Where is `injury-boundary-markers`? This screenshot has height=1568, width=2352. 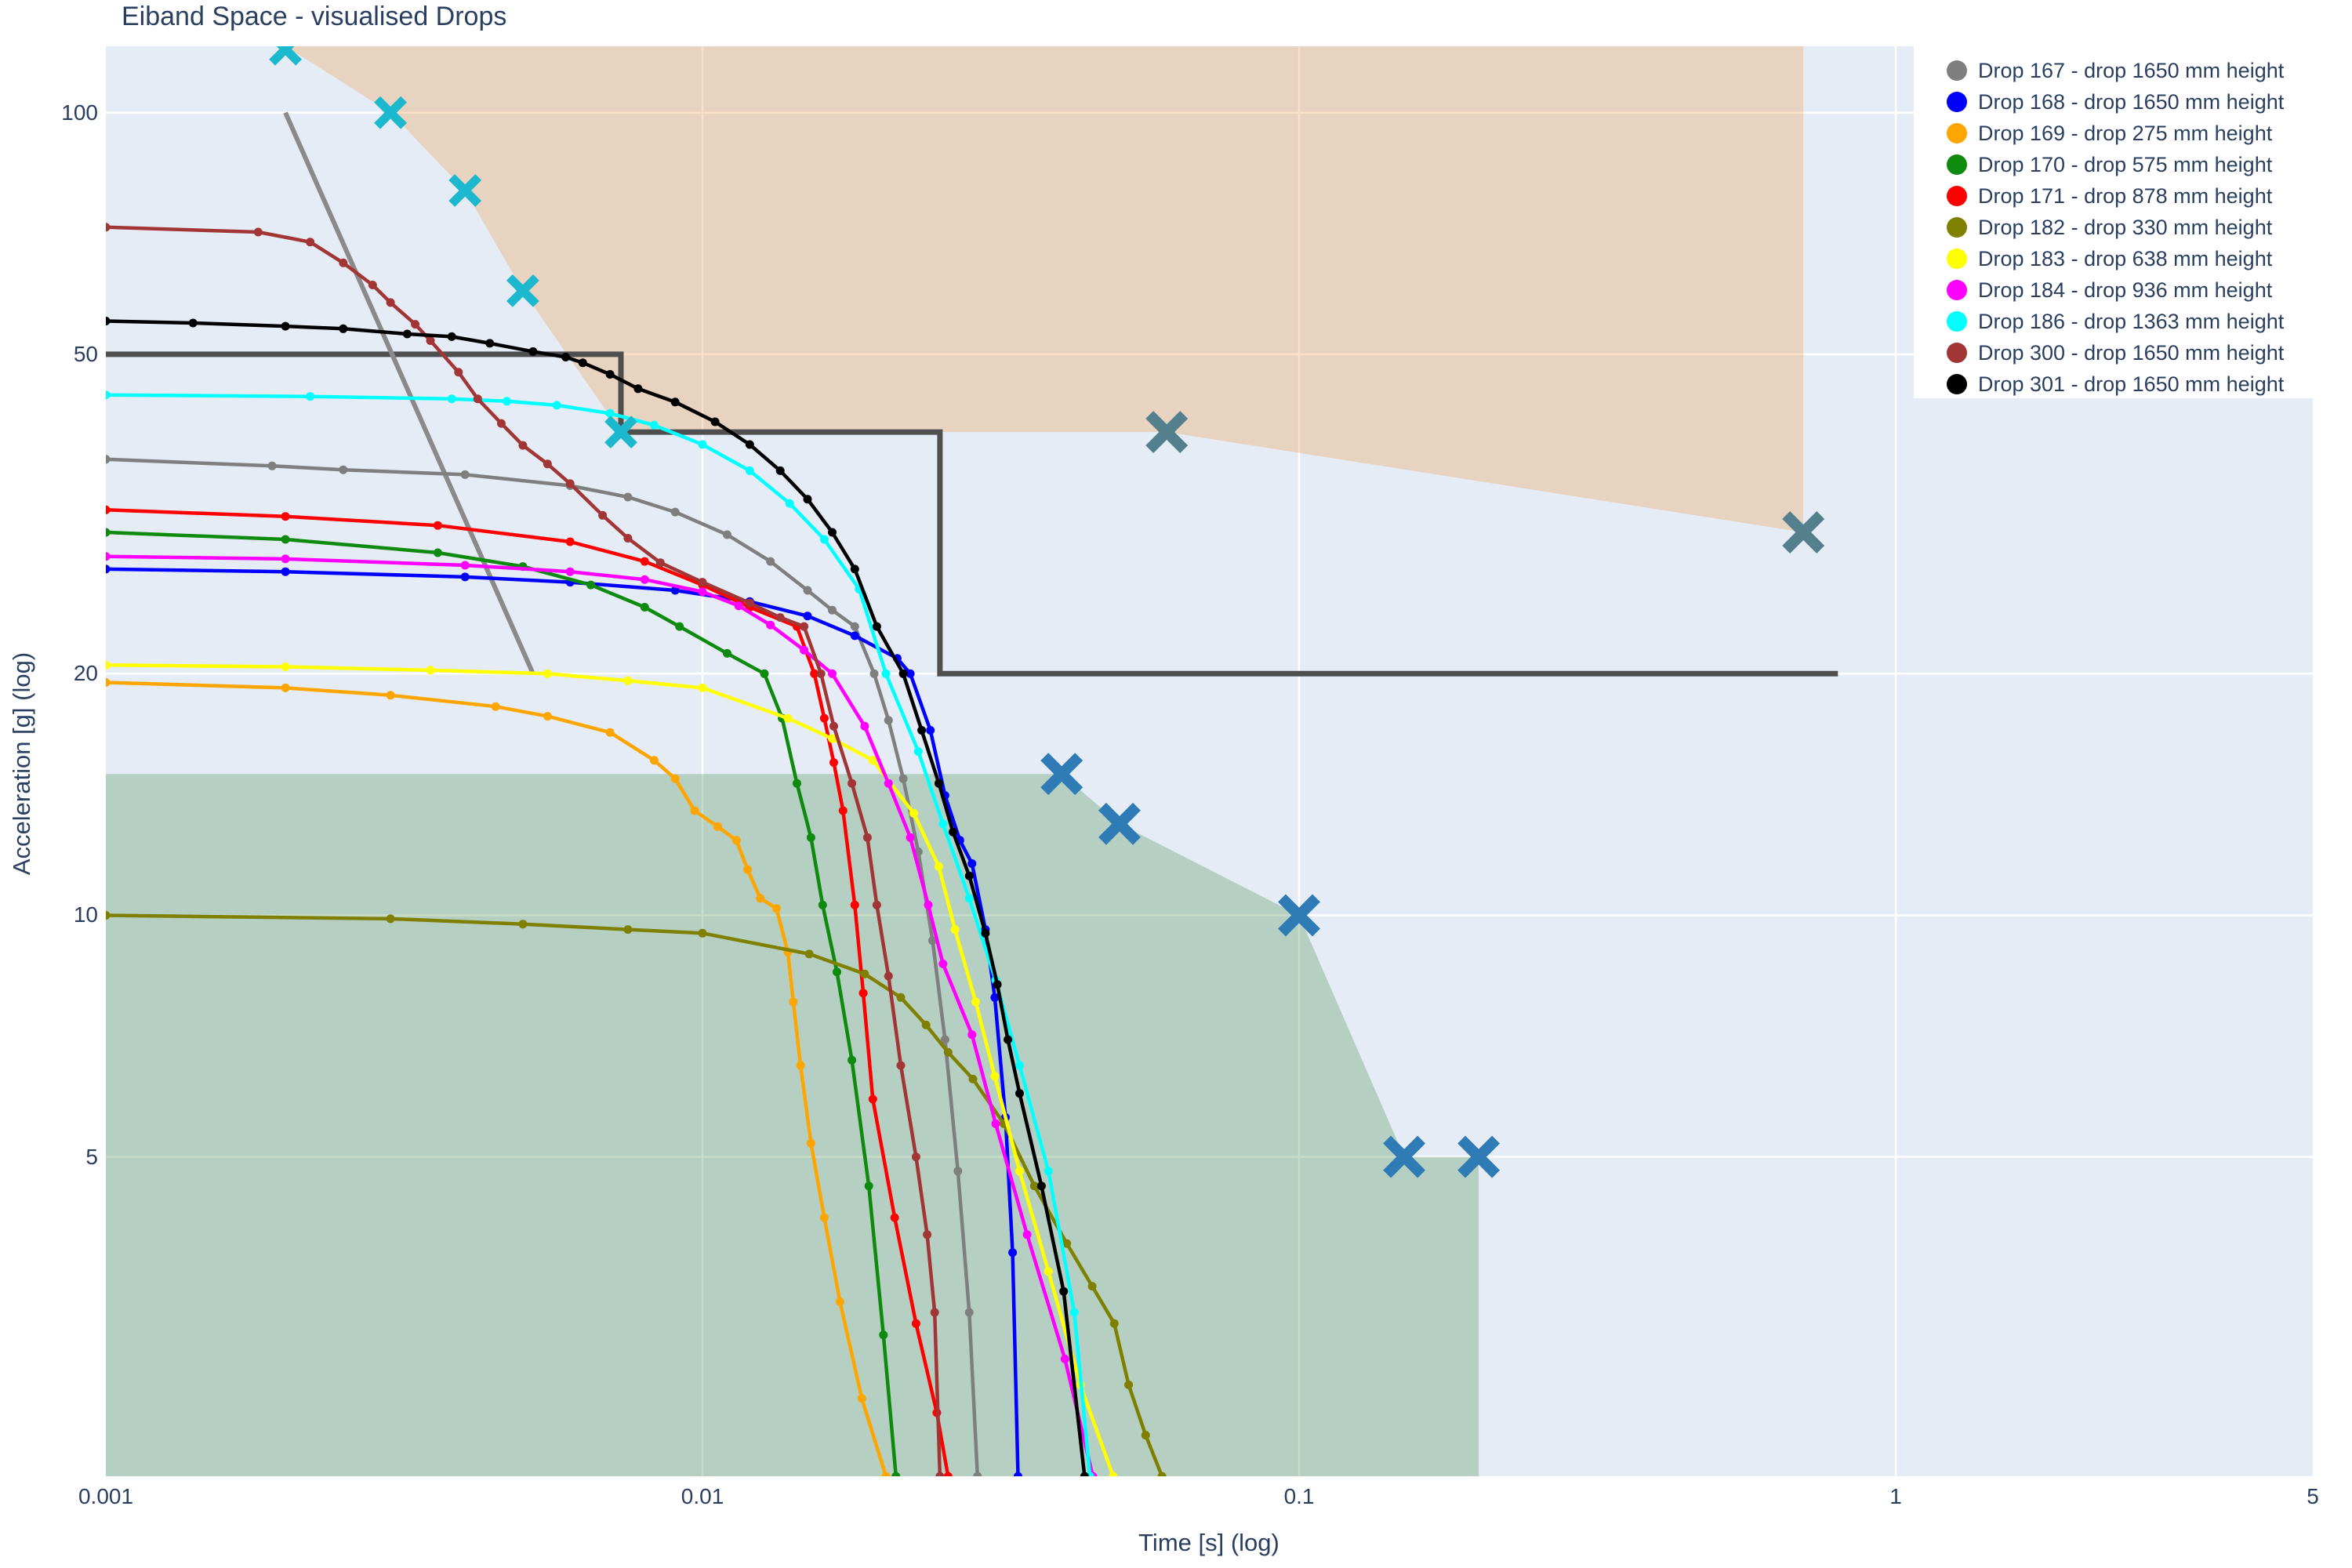 injury-boundary-markers is located at coordinates (453, 247).